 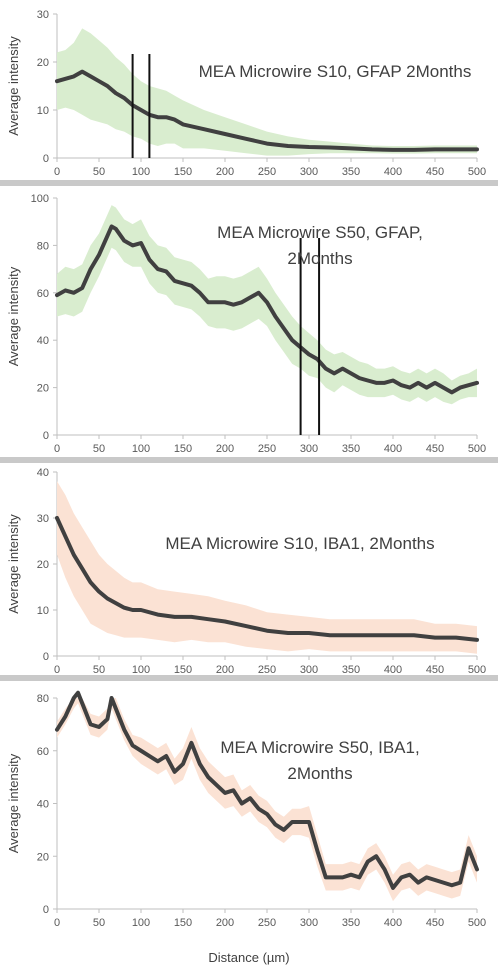 I want to click on error-band, so click(x=267, y=92).